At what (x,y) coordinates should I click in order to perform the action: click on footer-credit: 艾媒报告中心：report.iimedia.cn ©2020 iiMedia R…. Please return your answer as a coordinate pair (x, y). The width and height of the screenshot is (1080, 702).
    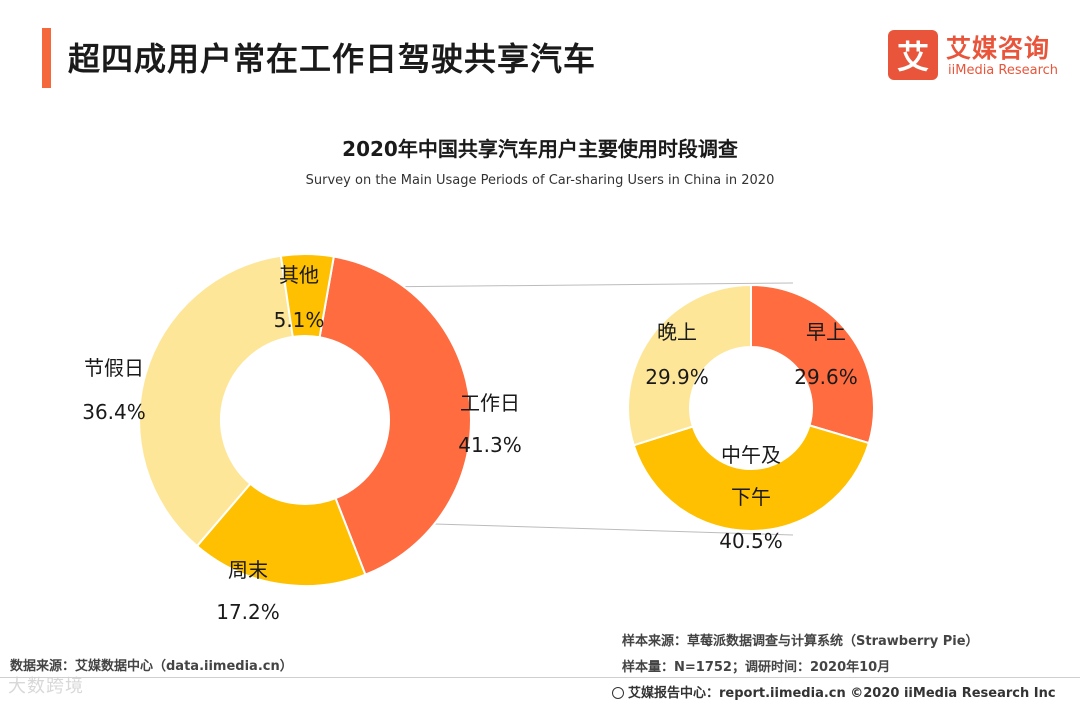
    Looking at the image, I should click on (834, 691).